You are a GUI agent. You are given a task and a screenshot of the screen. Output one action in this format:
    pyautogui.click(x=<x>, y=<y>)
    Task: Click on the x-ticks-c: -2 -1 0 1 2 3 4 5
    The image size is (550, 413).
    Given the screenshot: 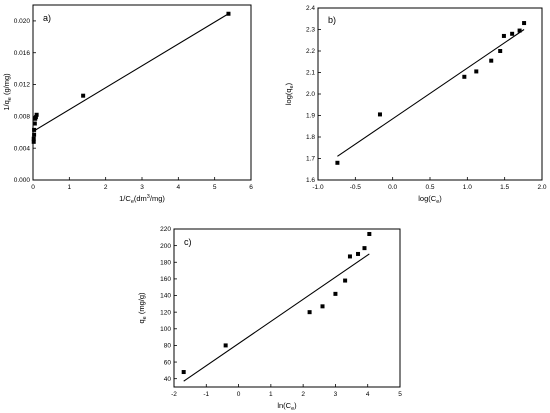 What is the action you would take?
    pyautogui.click(x=286, y=391)
    